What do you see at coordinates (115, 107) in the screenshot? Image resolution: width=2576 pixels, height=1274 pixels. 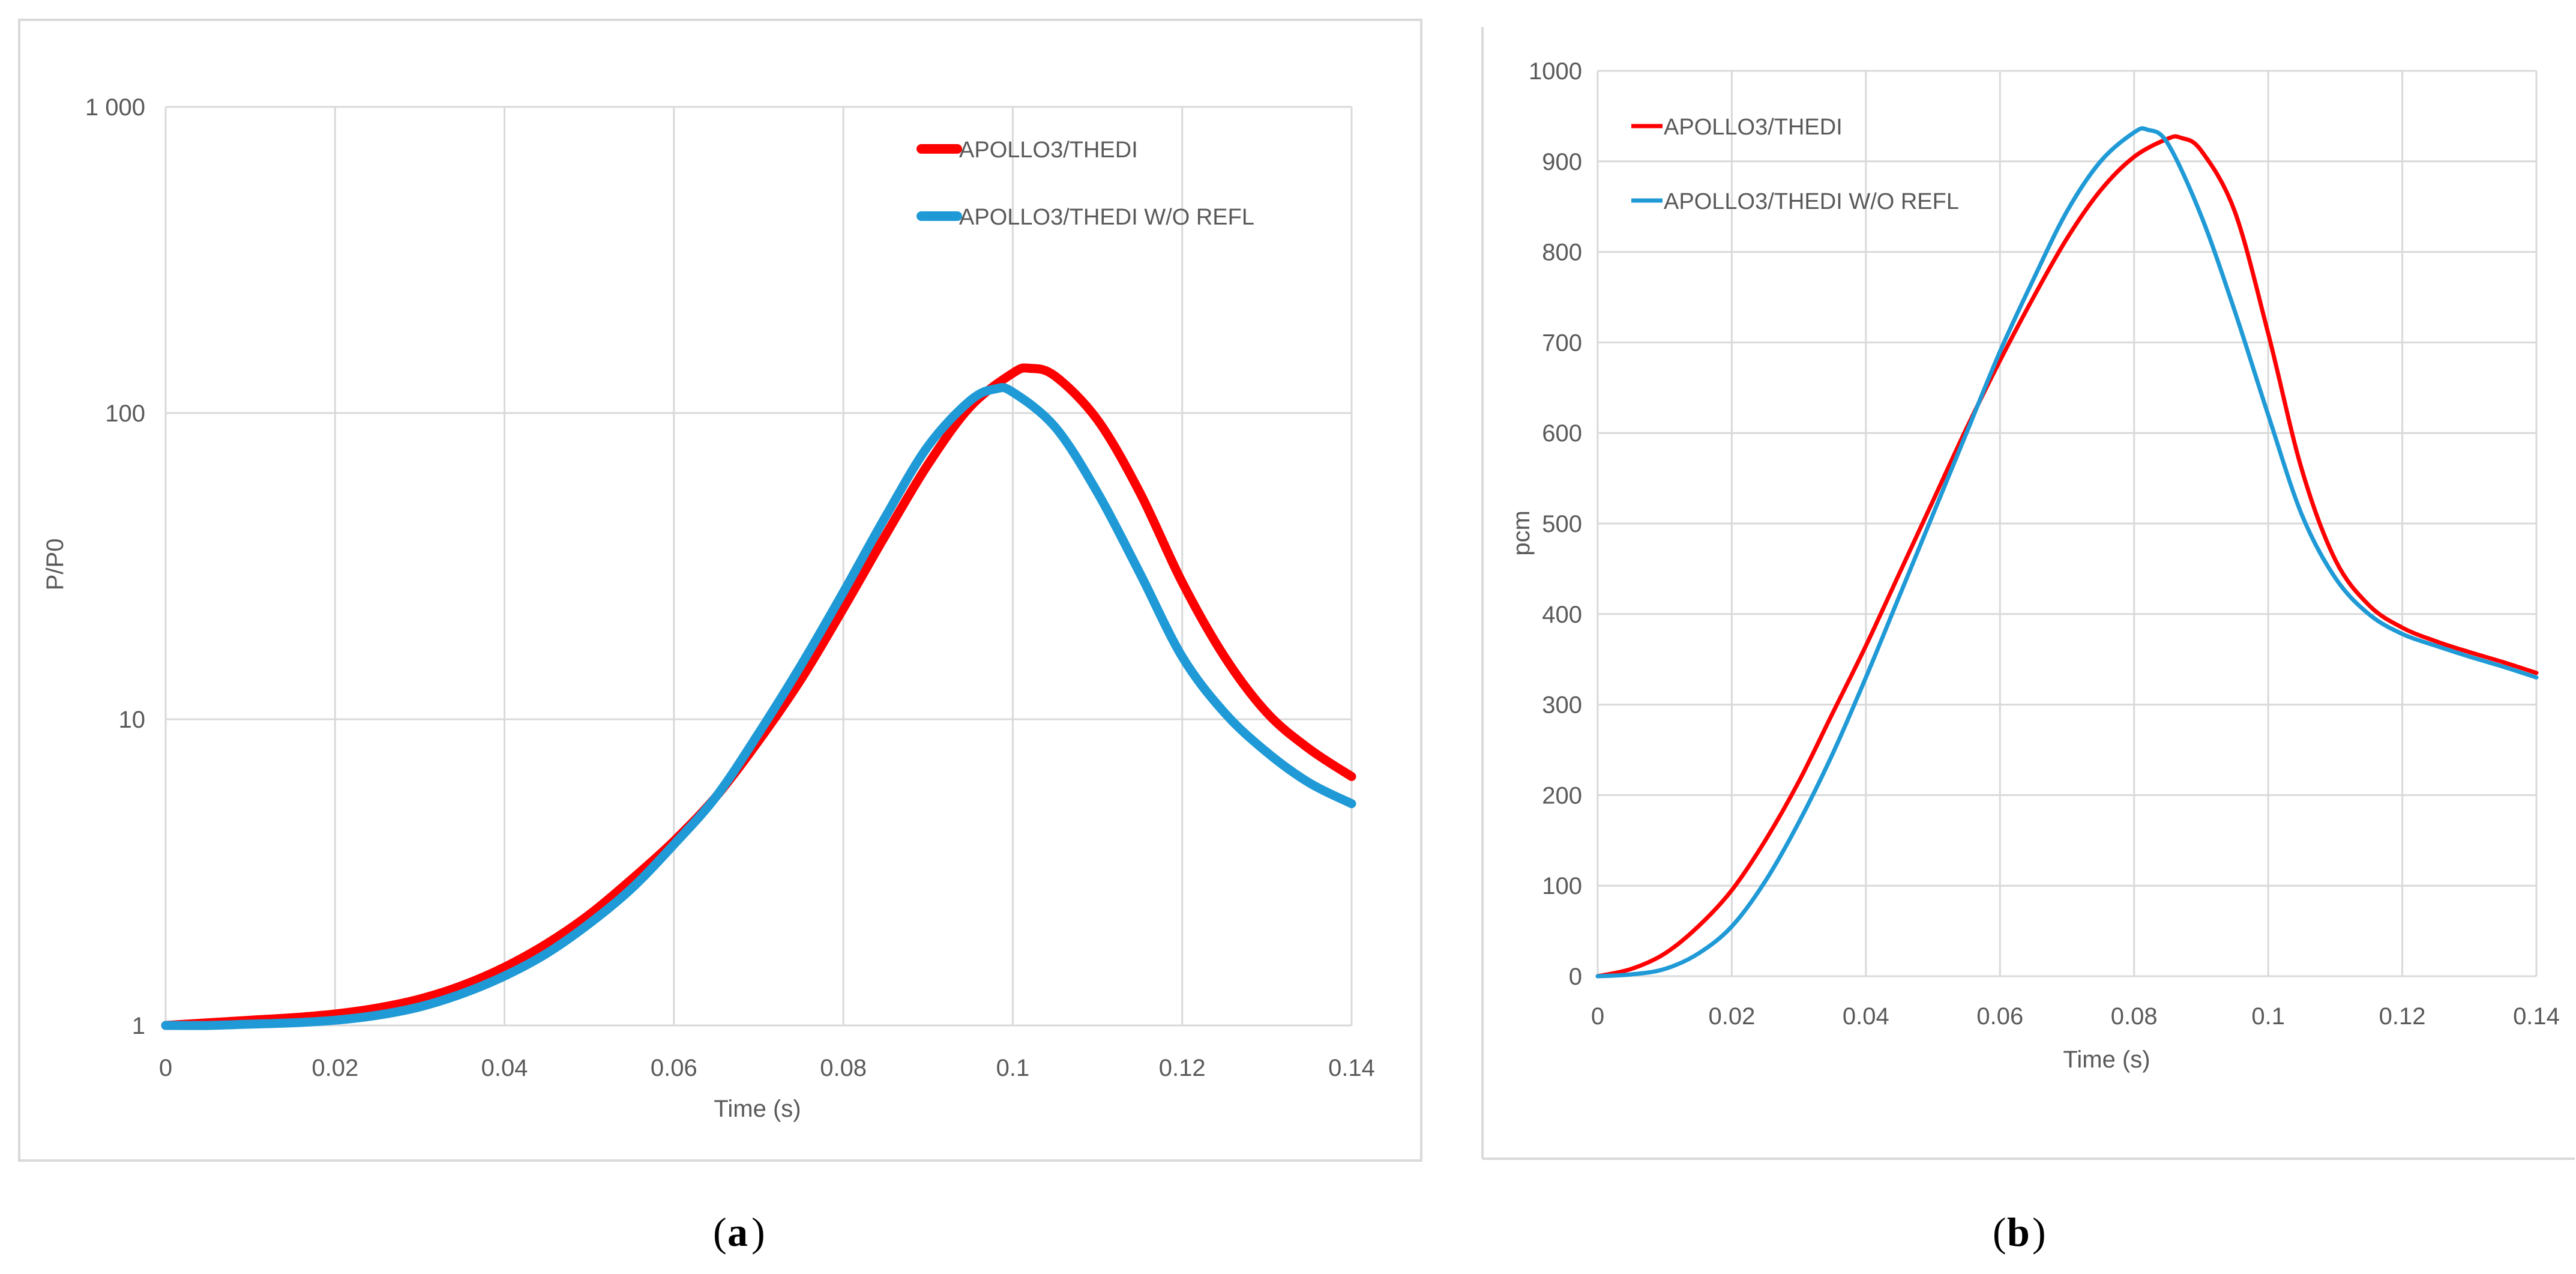 I see `chart-a-y-tick-label: 1 000` at bounding box center [115, 107].